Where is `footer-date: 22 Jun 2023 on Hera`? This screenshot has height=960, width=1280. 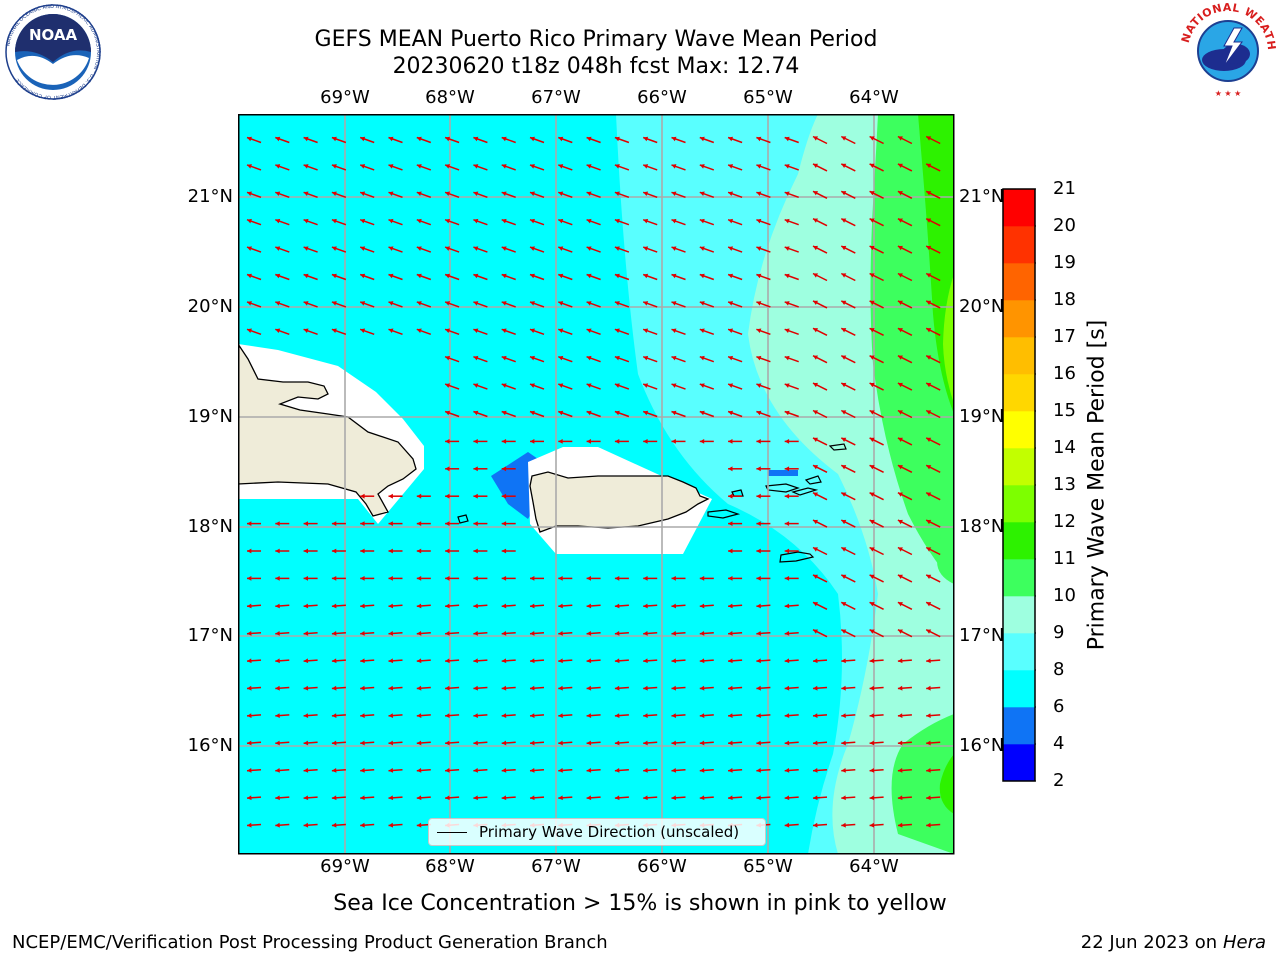
footer-date: 22 Jun 2023 on Hera is located at coordinates (1173, 942).